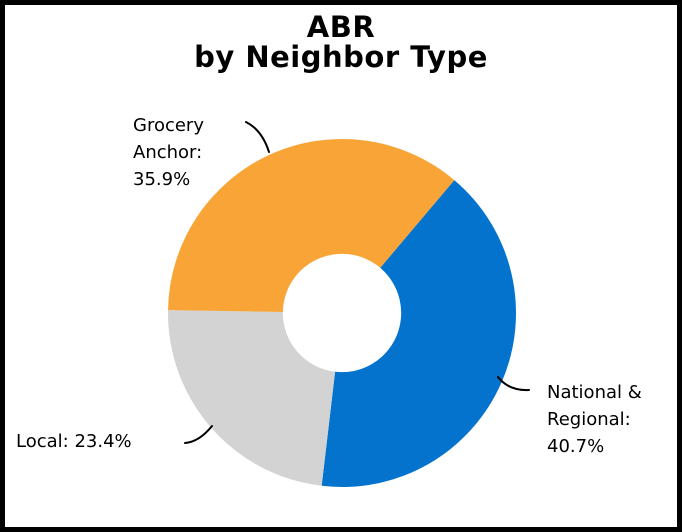 The image size is (682, 532). What do you see at coordinates (74, 441) in the screenshot?
I see `callout-local: Local: 23.4%` at bounding box center [74, 441].